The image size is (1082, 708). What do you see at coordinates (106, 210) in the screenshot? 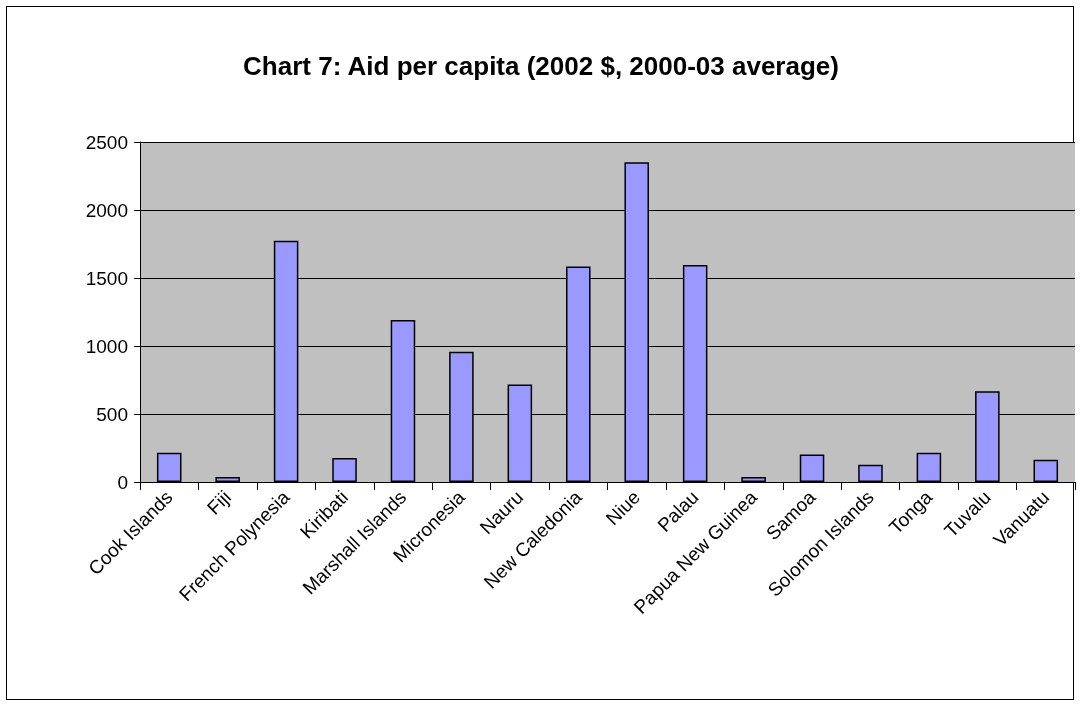
I see `y-tick-label: 2000` at bounding box center [106, 210].